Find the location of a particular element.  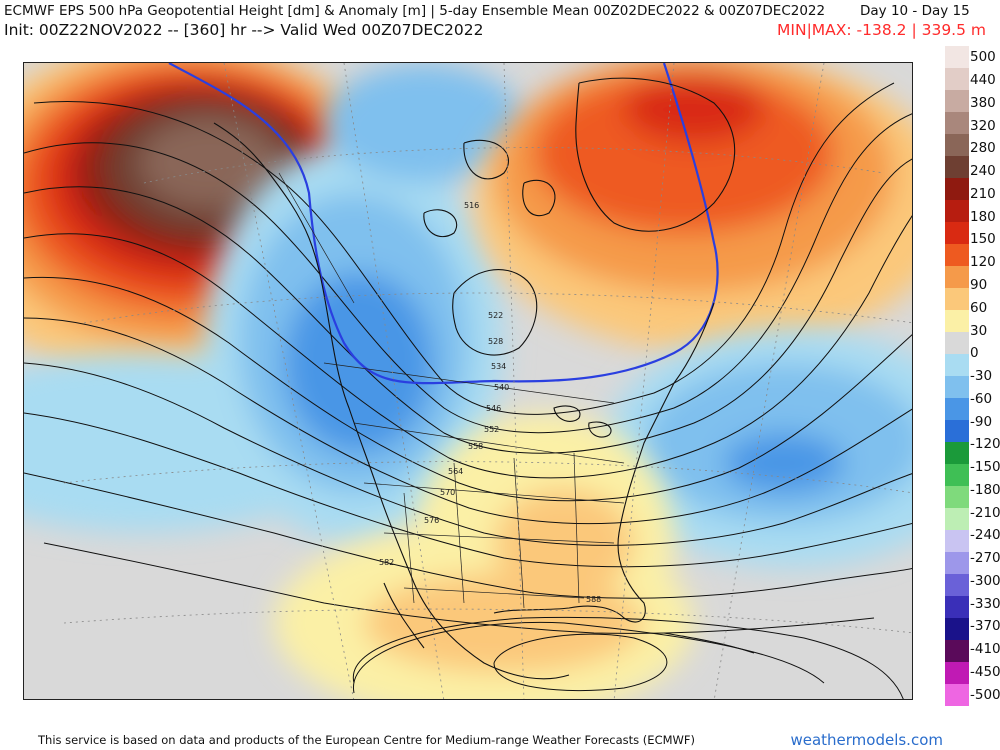

contour-label-570: 570 is located at coordinates (447, 492).